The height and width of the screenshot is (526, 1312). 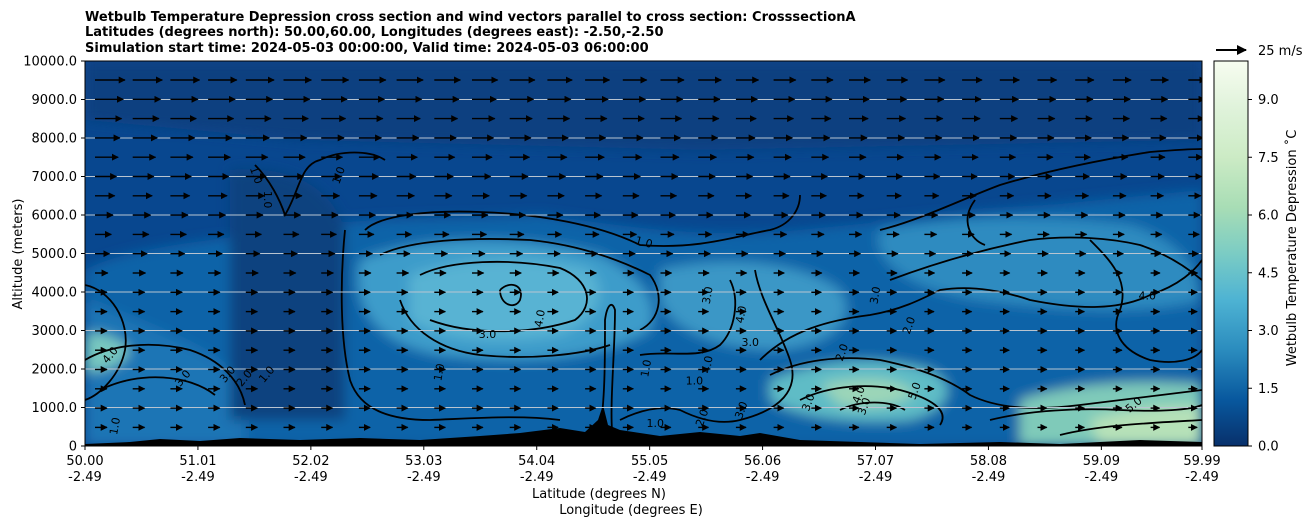 I want to click on colorbar-ticks: 0.0 1.5 3.0 4.5 6.0 7.5 9.0, so click(x=1263, y=274).